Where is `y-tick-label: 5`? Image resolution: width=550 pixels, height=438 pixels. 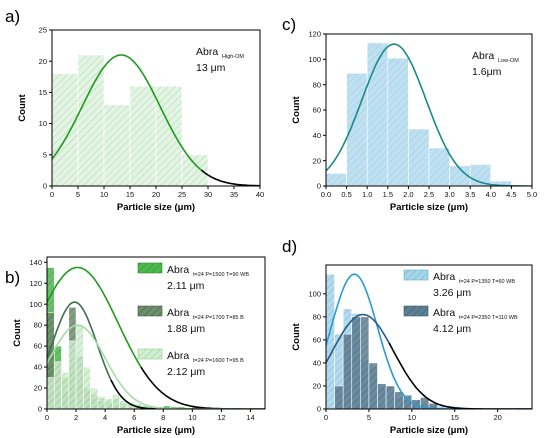 y-tick-label: 5 is located at coordinates (45, 154).